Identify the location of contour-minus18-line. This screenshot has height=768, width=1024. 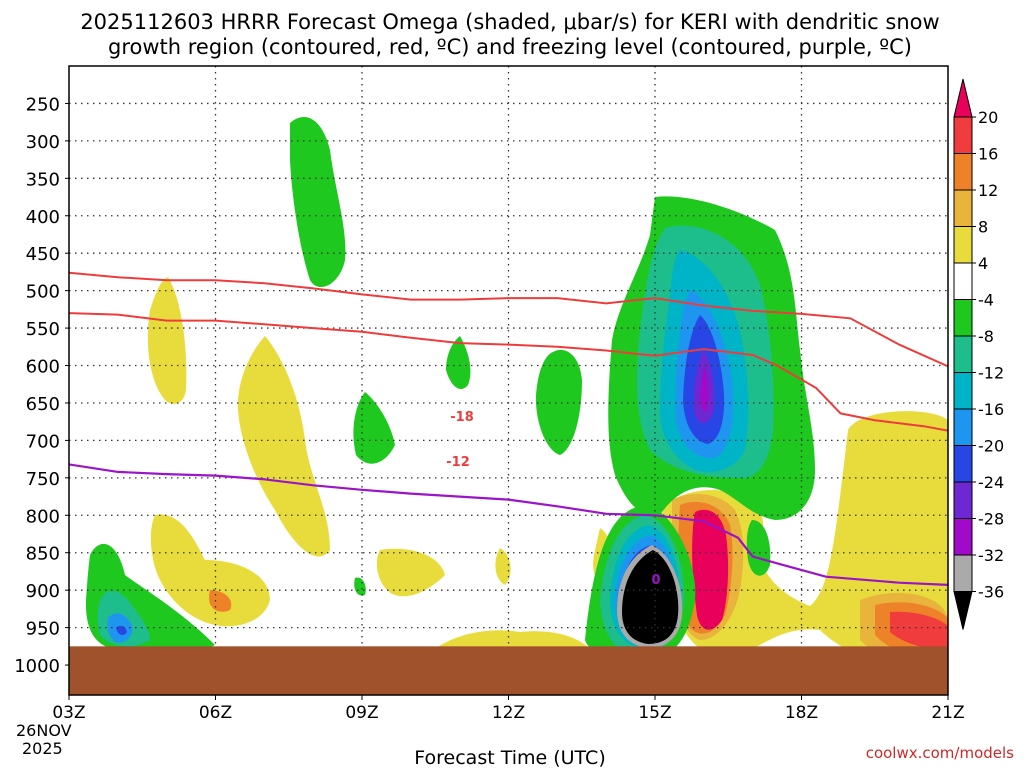
(508, 319).